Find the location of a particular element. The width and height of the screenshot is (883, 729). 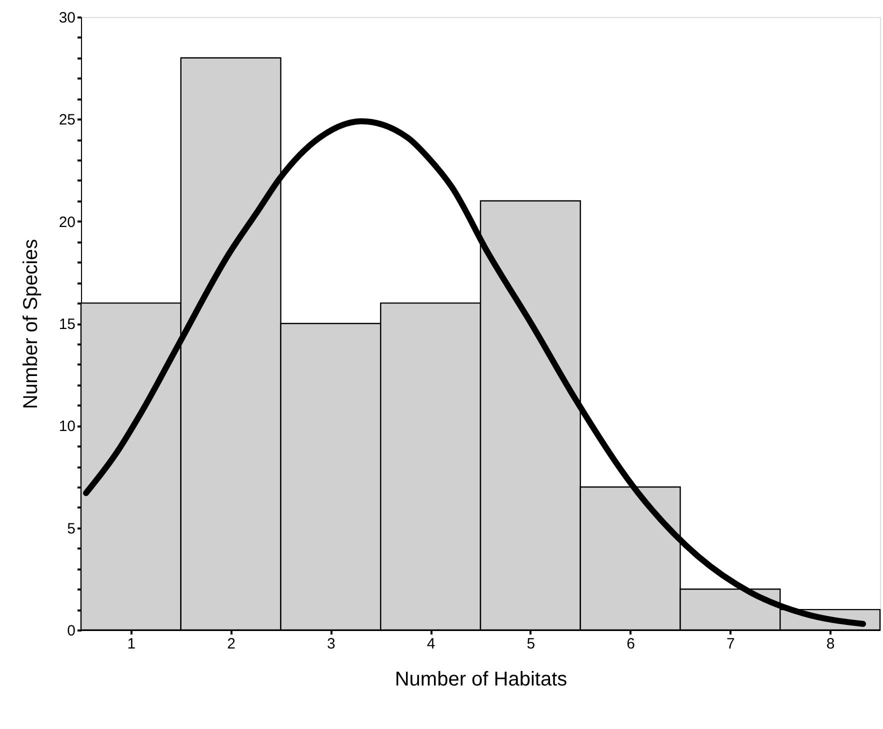

x-tick-label: 6 is located at coordinates (630, 644).